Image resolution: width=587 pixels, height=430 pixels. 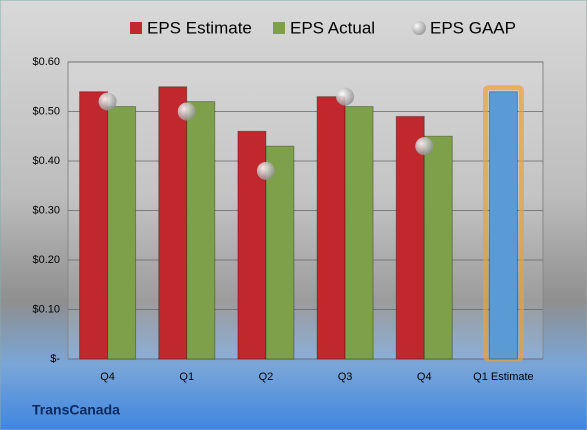 I want to click on y-tick-label: $0.50, so click(x=46, y=111).